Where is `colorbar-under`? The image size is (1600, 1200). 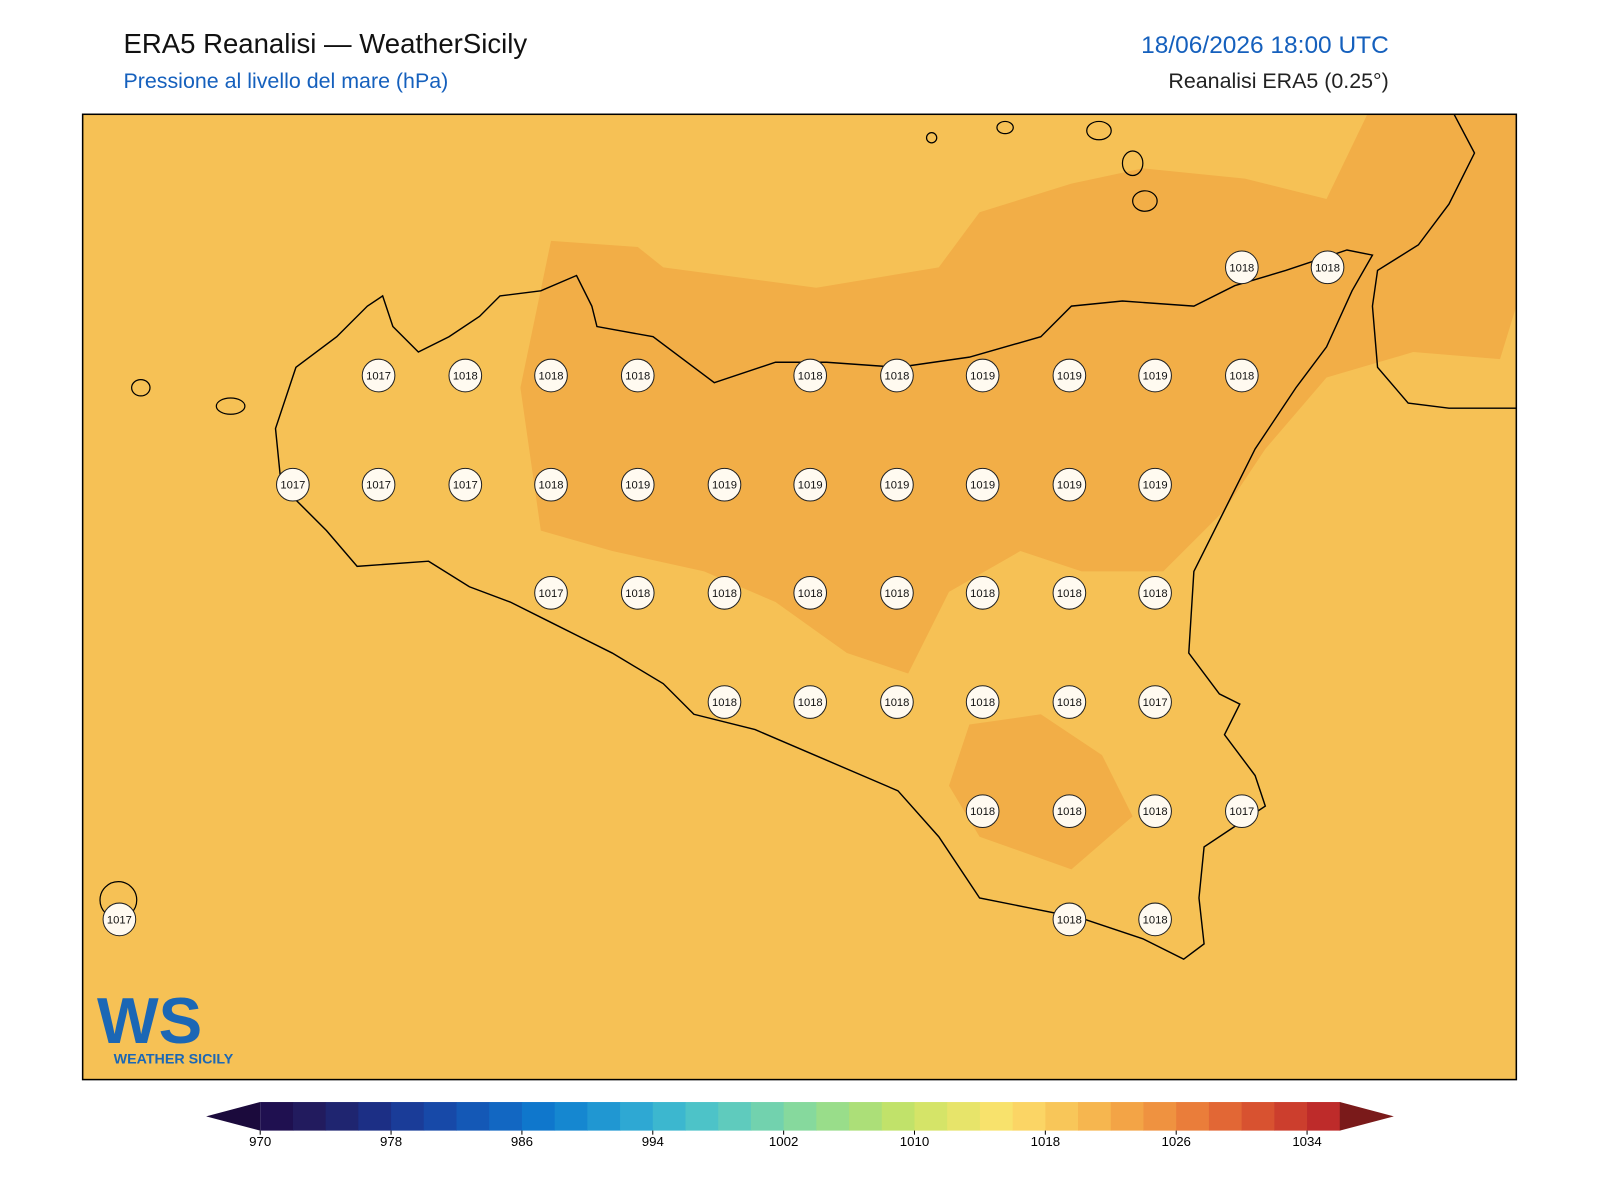 colorbar-under is located at coordinates (233, 1116).